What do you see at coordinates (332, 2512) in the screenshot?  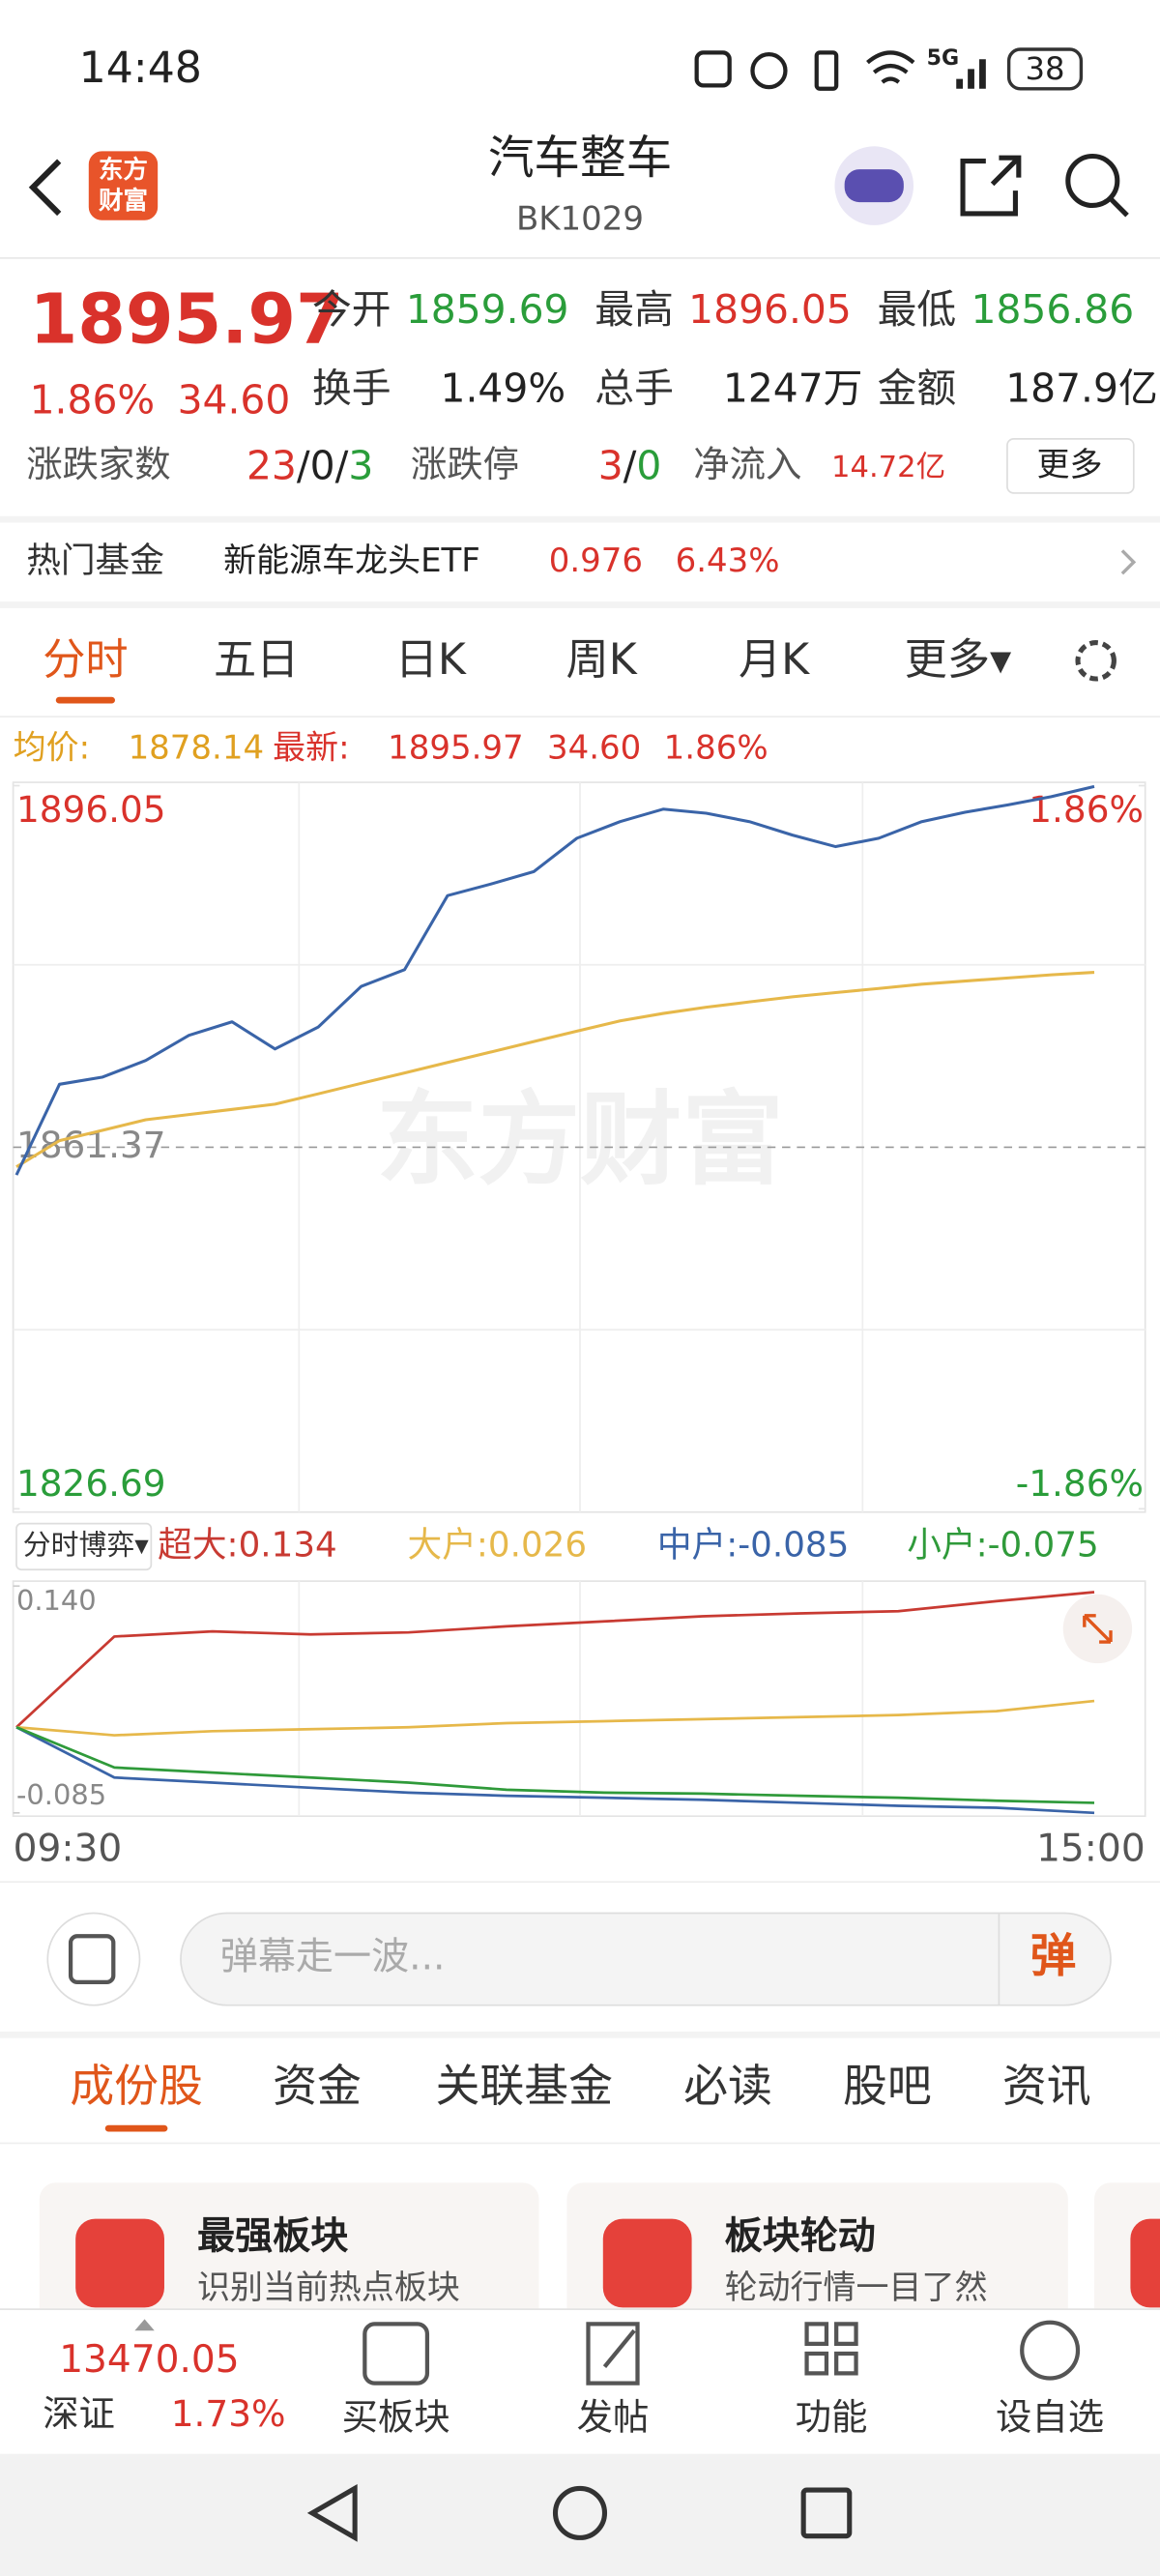 I see `nav-back` at bounding box center [332, 2512].